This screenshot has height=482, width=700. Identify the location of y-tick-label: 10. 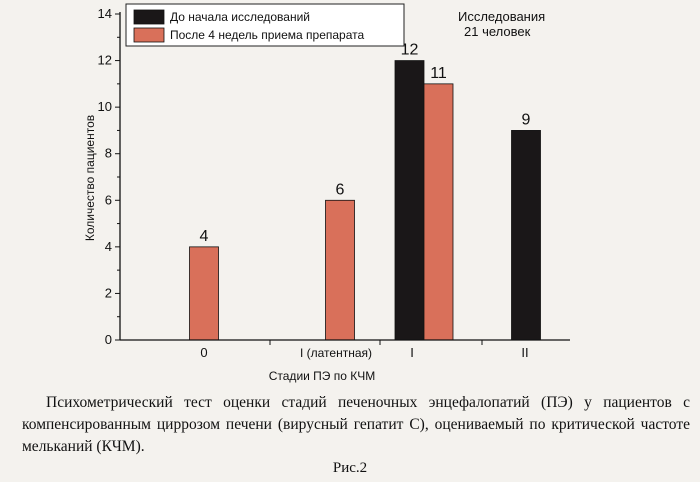
(105, 106).